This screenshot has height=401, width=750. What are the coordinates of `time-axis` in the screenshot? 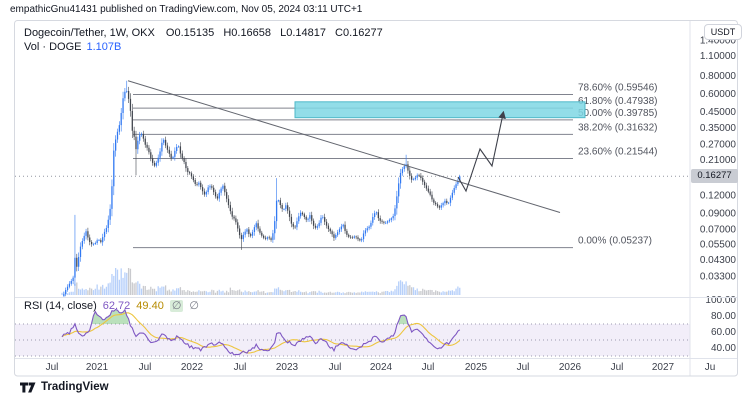 It's located at (375, 367).